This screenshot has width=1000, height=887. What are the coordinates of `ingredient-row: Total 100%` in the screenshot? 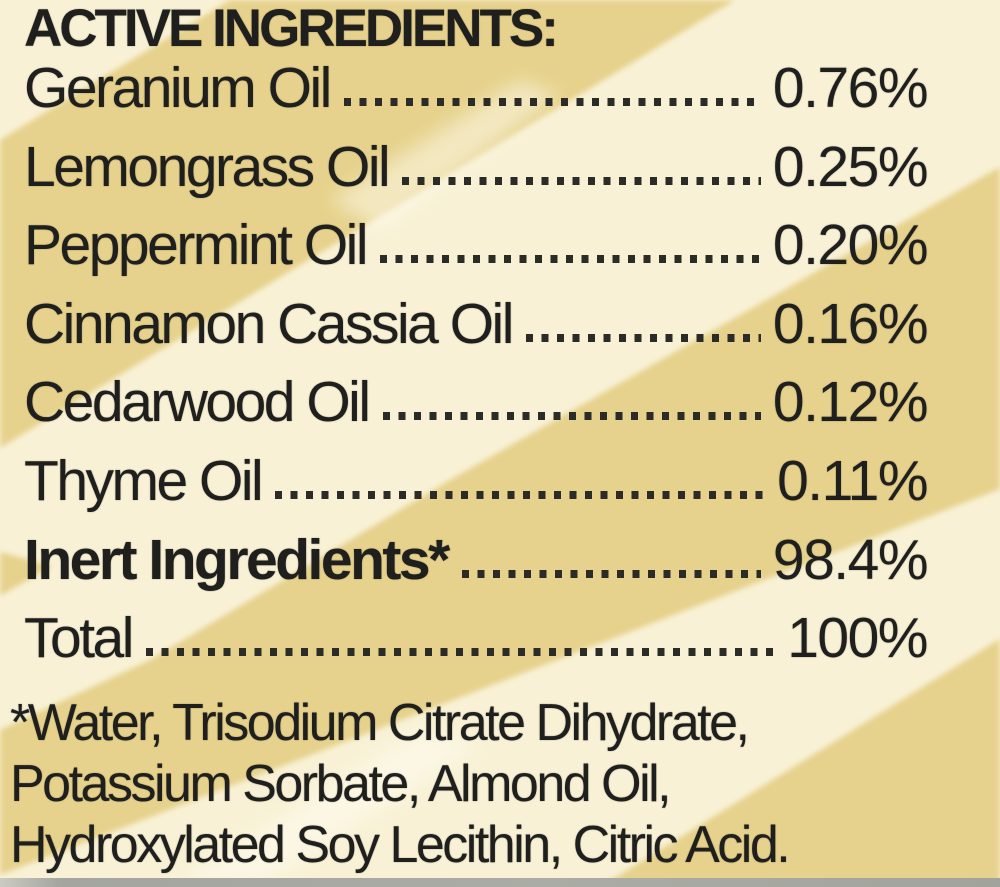 It's located at (476, 643).